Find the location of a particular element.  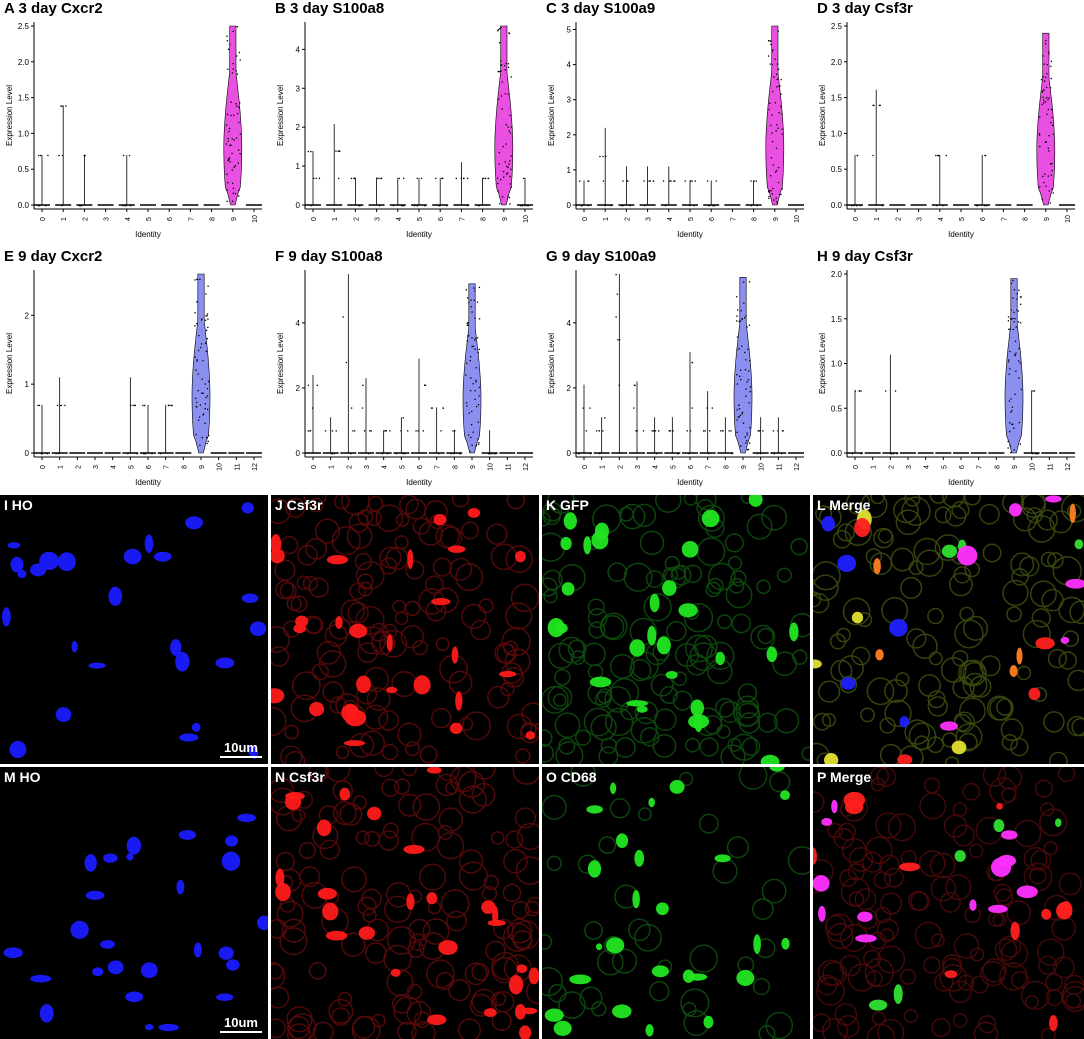

violin-shape is located at coordinates (472, 368).